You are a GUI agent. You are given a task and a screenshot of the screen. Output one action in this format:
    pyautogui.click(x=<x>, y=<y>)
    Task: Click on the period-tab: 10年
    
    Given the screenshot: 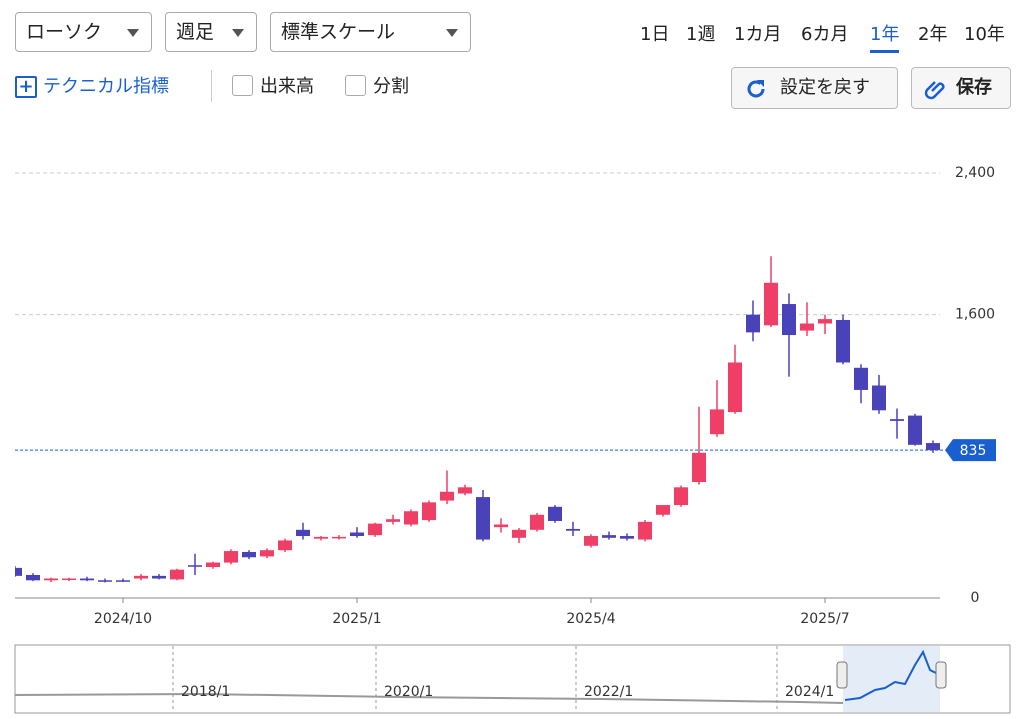 What is the action you would take?
    pyautogui.click(x=984, y=34)
    